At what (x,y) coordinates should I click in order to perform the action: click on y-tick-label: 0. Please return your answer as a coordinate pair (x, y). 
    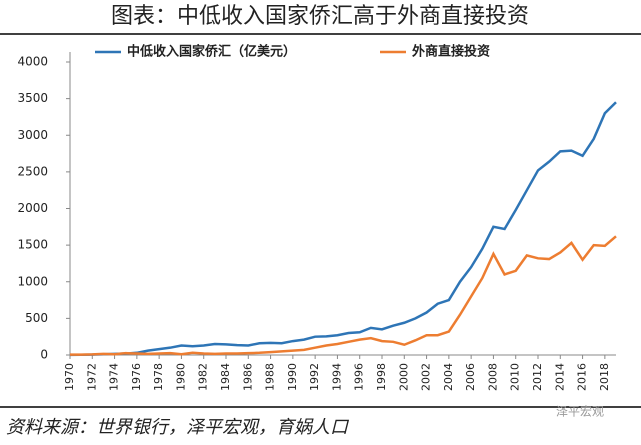
    Looking at the image, I should click on (44, 355).